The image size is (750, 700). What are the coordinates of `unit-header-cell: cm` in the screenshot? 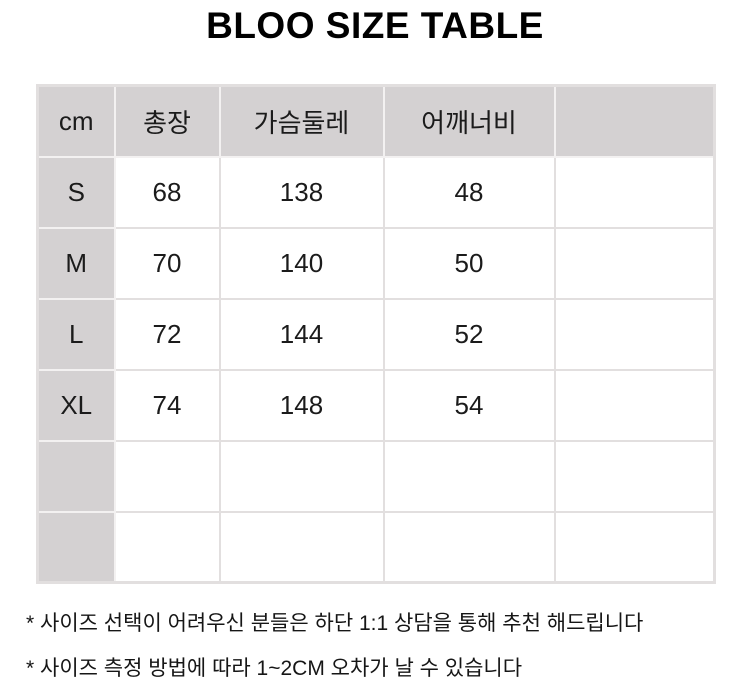 It's located at (76, 121).